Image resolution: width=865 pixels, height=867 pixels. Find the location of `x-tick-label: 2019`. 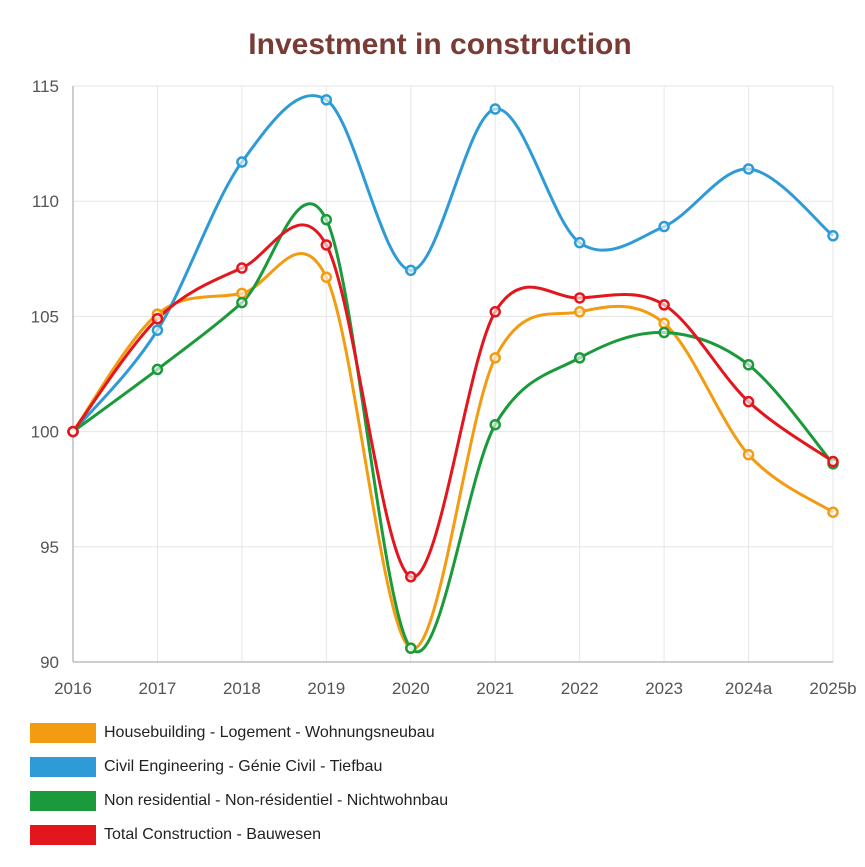

x-tick-label: 2019 is located at coordinates (326, 688).